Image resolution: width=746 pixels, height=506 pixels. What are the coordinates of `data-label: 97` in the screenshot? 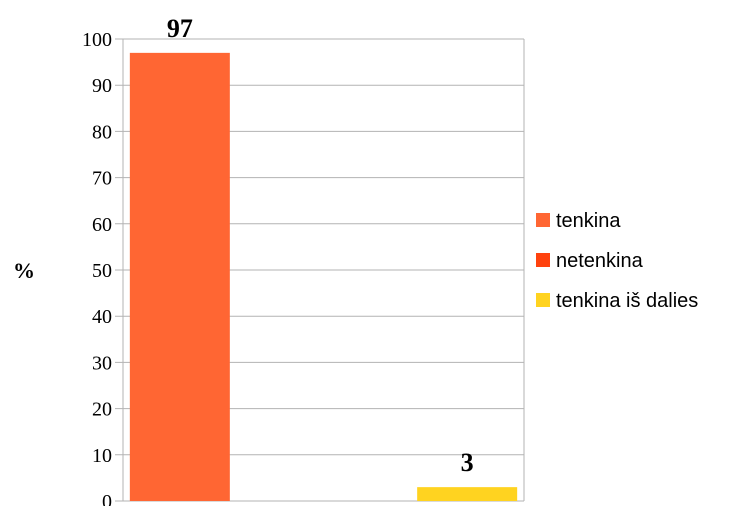 It's located at (180, 28).